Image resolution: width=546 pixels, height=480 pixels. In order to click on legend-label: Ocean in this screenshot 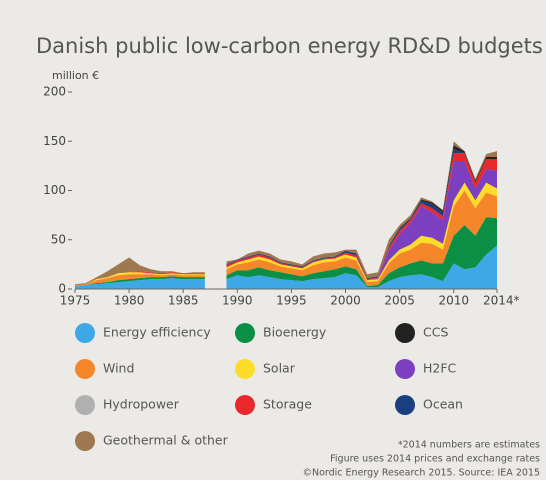, I will do `click(443, 404)`.